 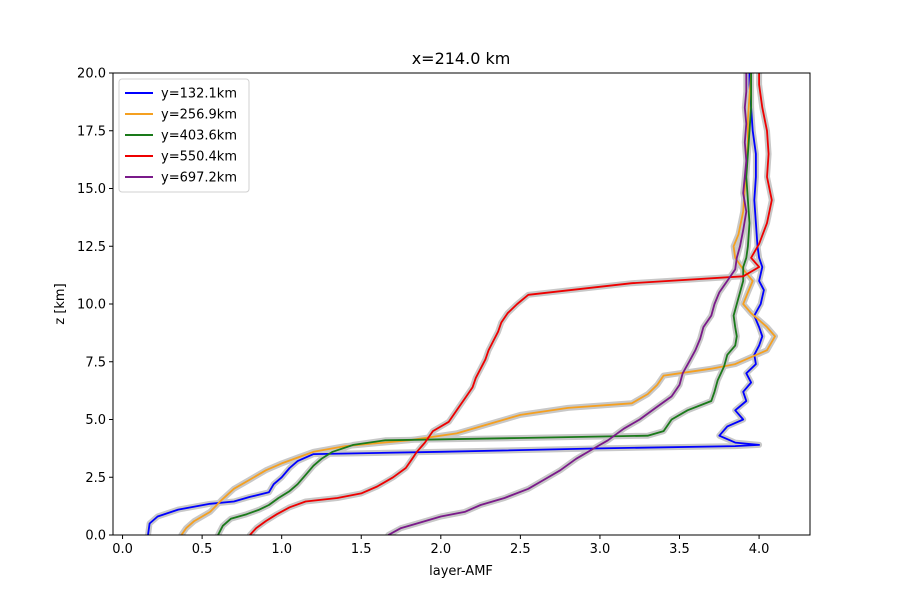 What do you see at coordinates (281, 549) in the screenshot?
I see `x-tick-label: 1.0` at bounding box center [281, 549].